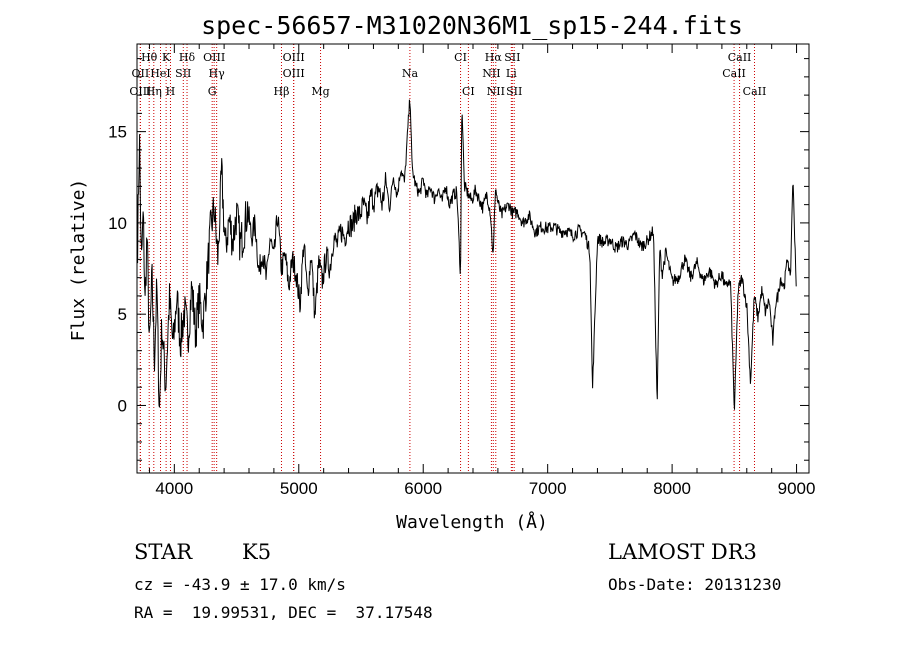 The width and height of the screenshot is (900, 649). Describe the element at coordinates (410, 73) in the screenshot. I see `spectral-line-label: Na` at that location.